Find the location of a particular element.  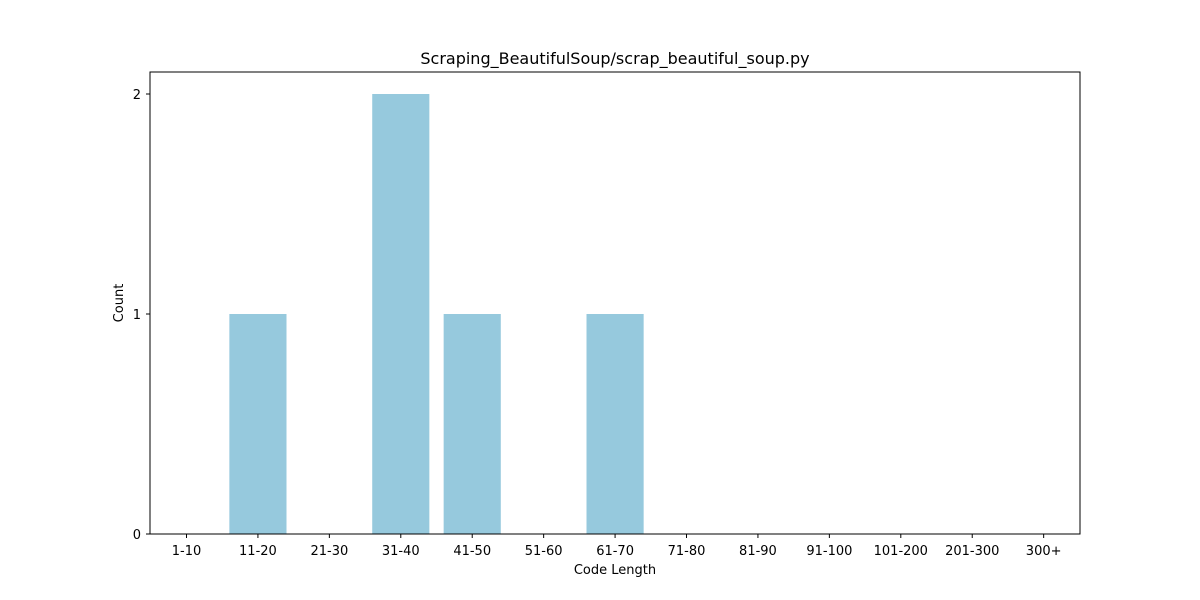

x-tick-label: 201-300 is located at coordinates (972, 551).